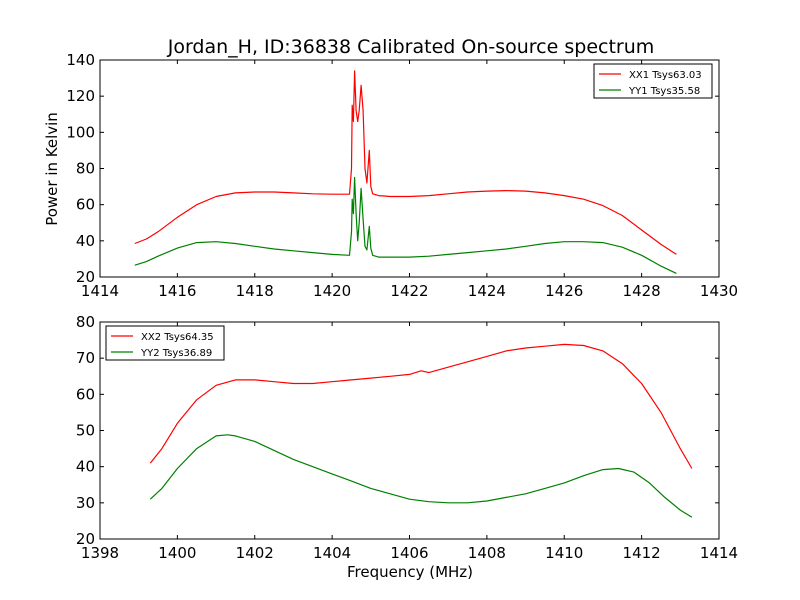 This screenshot has height=600, width=800. Describe the element at coordinates (80, 96) in the screenshot. I see `y-tick-label: 120` at that location.